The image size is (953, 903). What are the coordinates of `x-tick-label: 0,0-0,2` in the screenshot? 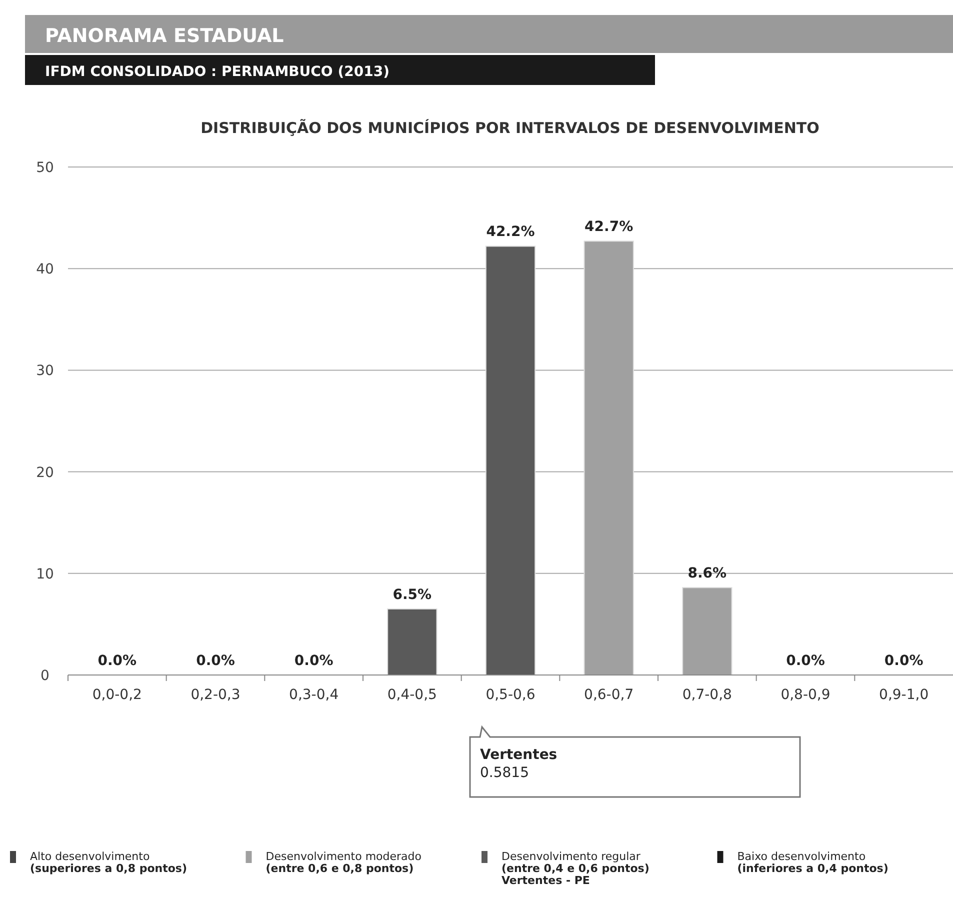 It's located at (117, 695).